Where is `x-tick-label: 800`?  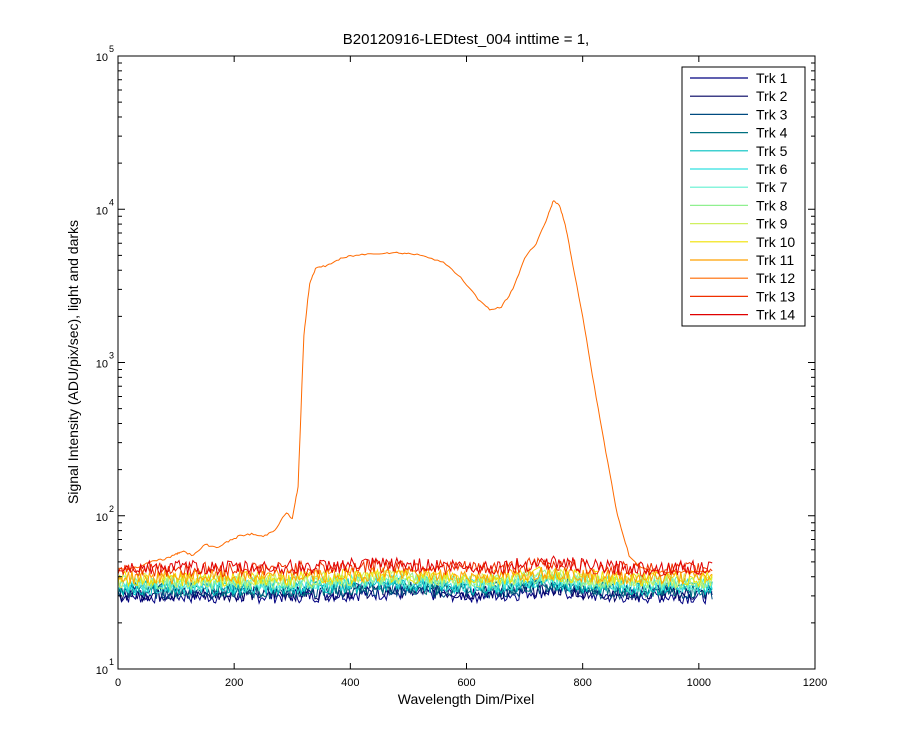 x-tick-label: 800 is located at coordinates (582, 683).